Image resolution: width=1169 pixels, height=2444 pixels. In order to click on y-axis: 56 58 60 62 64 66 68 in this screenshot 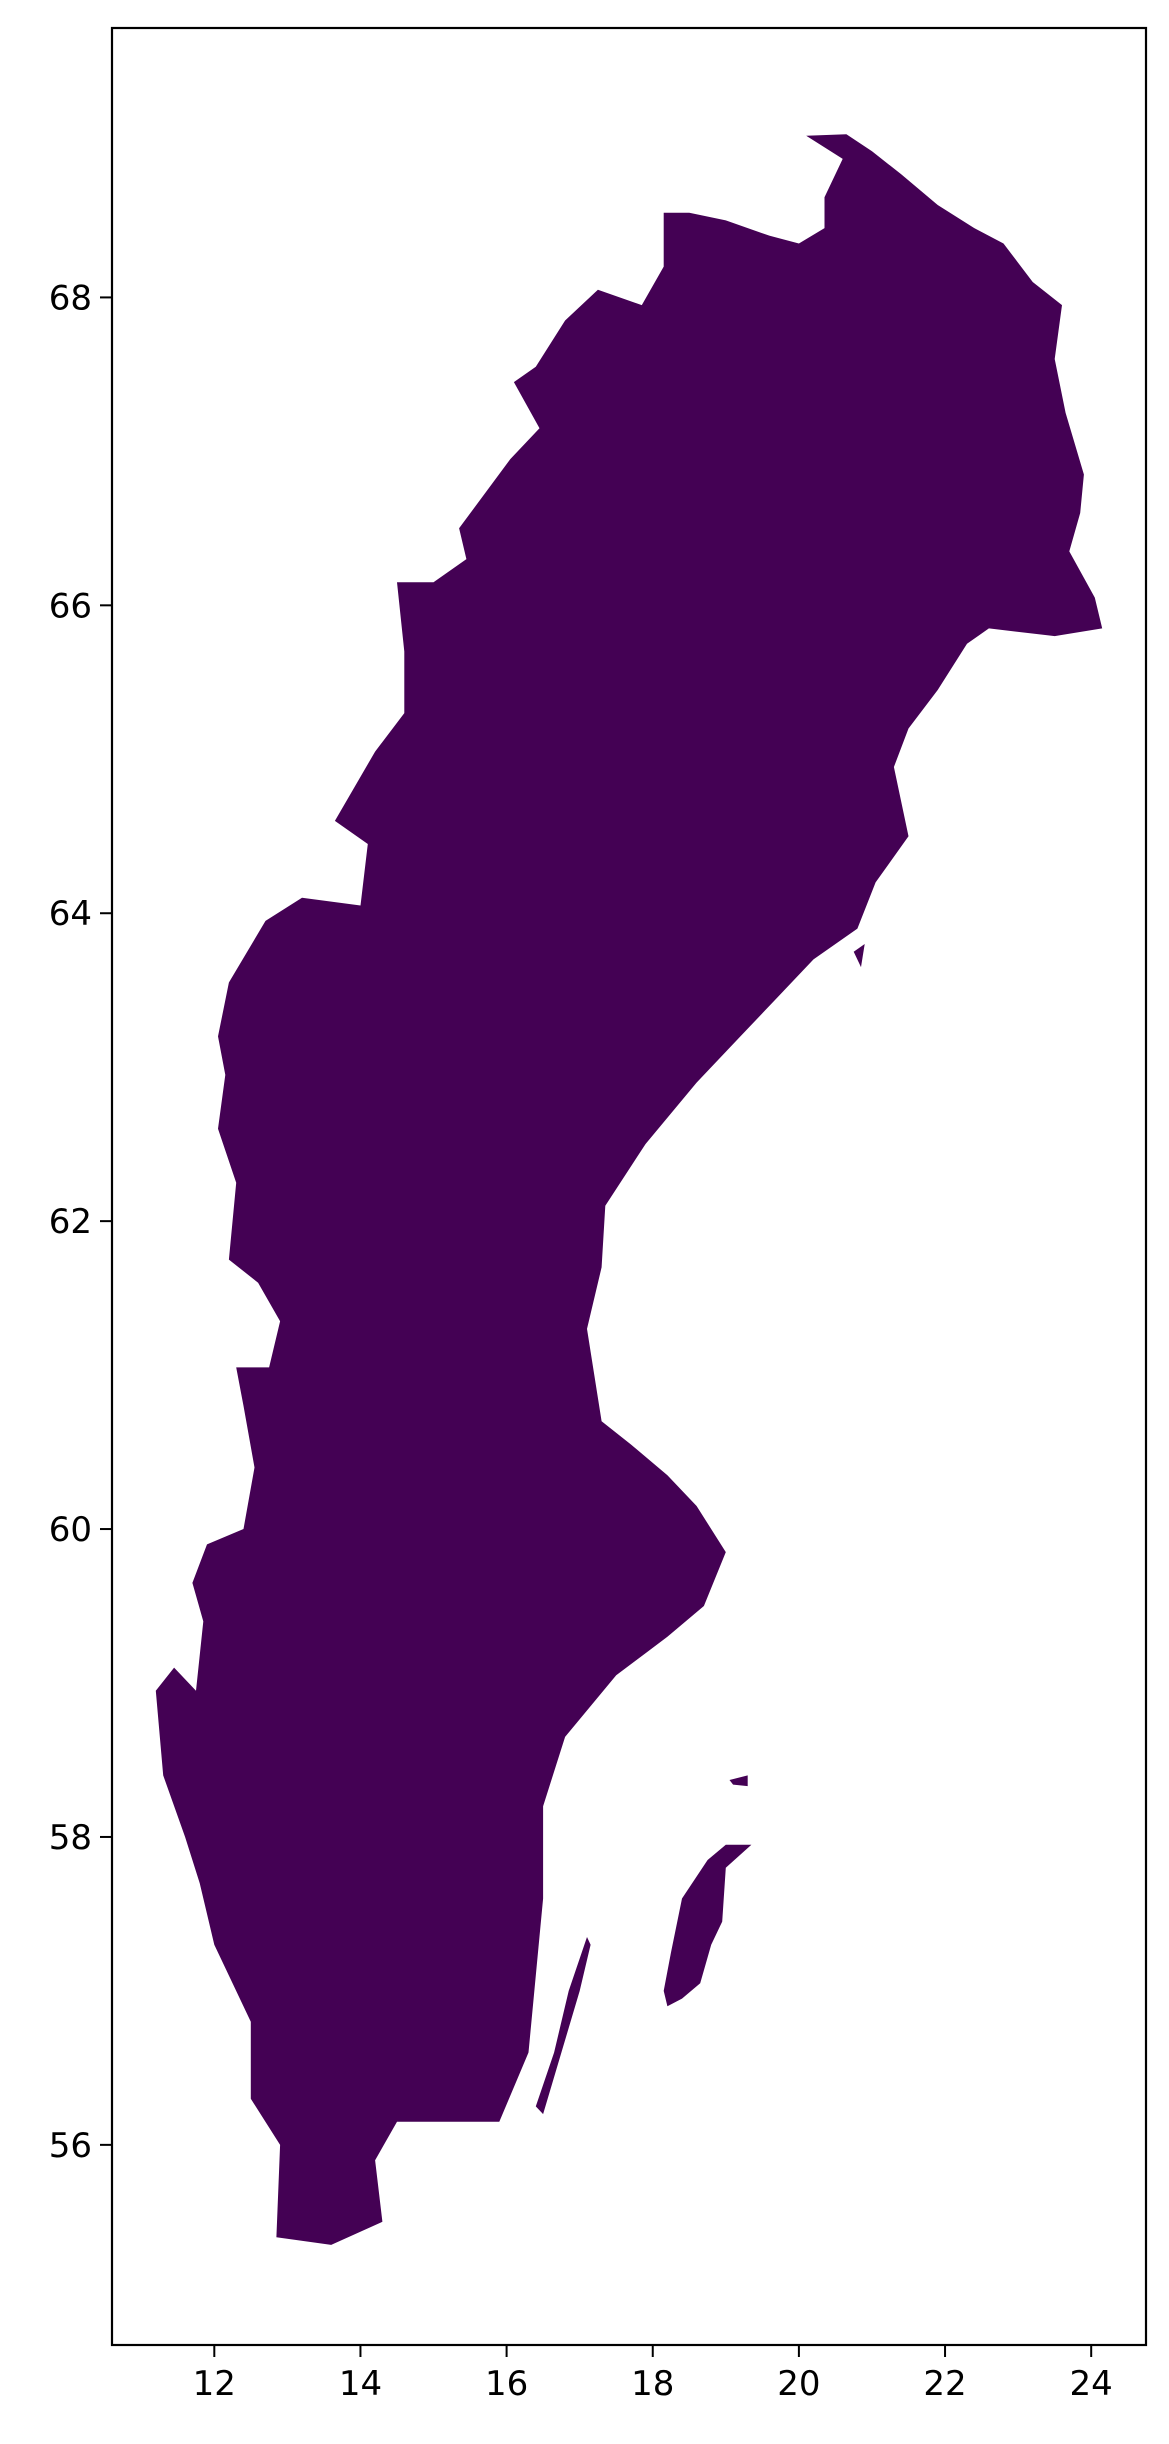, I will do `click(80, 1222)`.